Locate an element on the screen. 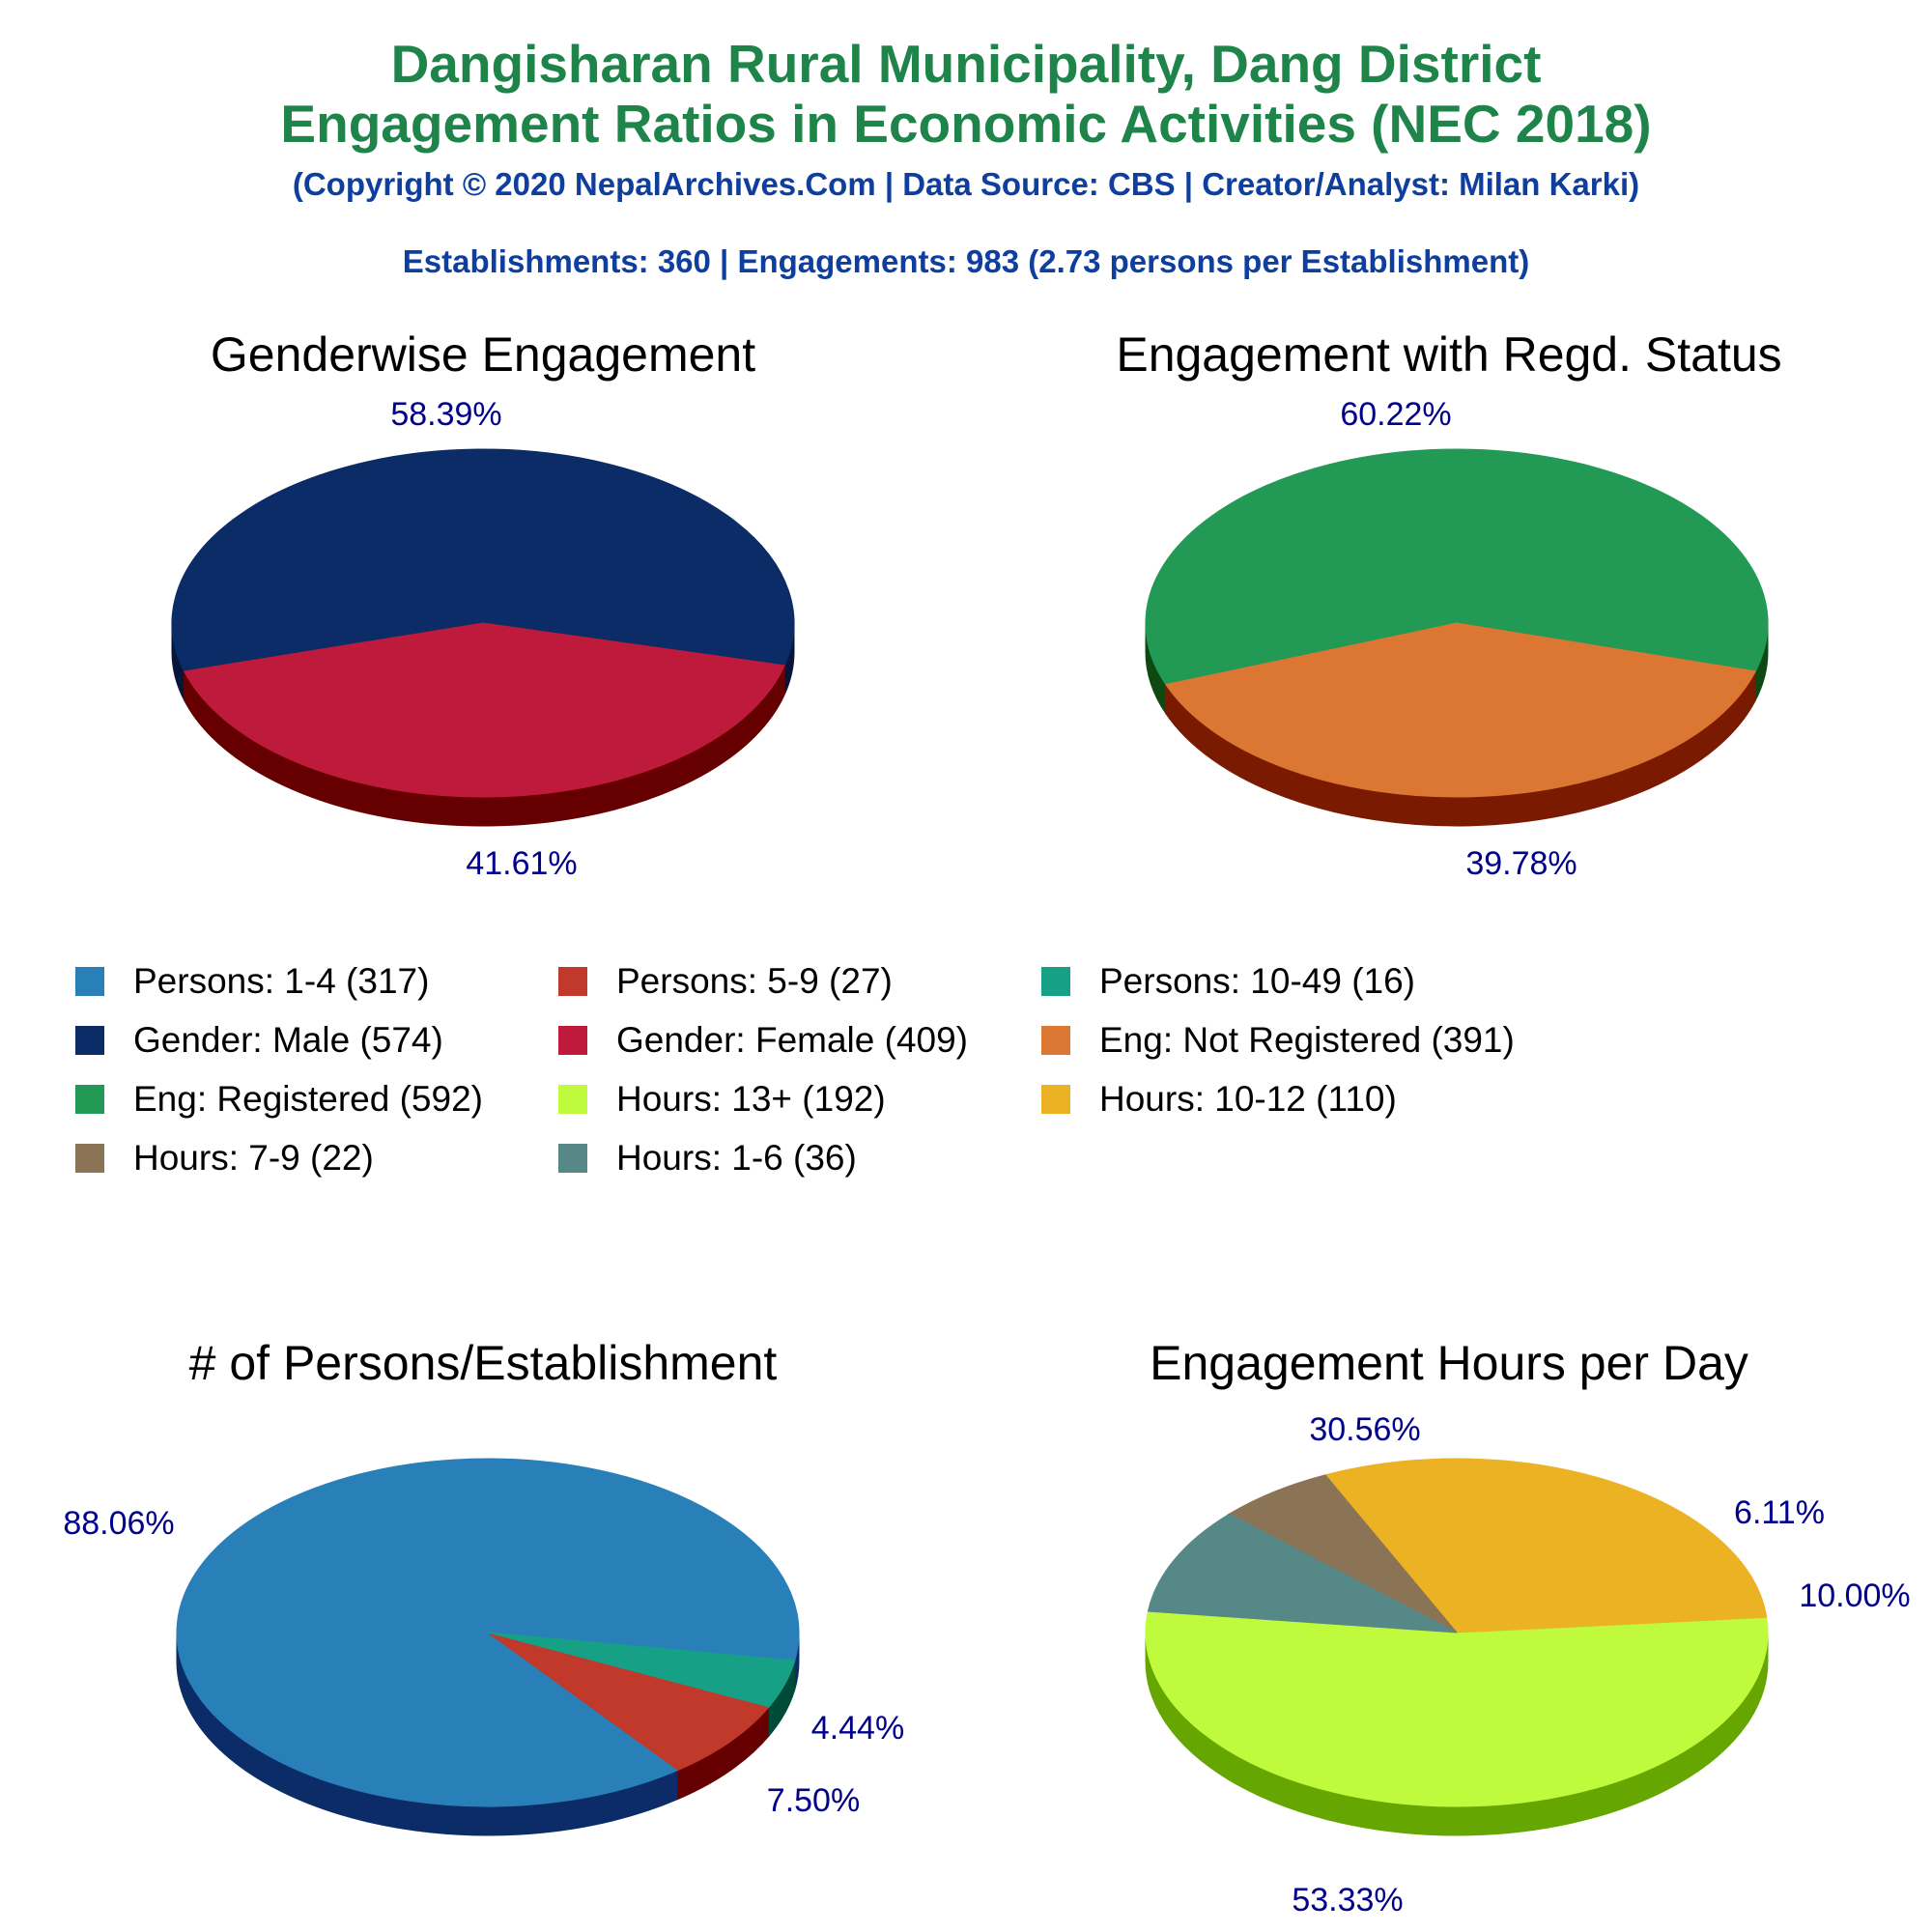 The width and height of the screenshot is (1932, 1932). legend-item: Gender: Female (409) is located at coordinates (763, 1040).